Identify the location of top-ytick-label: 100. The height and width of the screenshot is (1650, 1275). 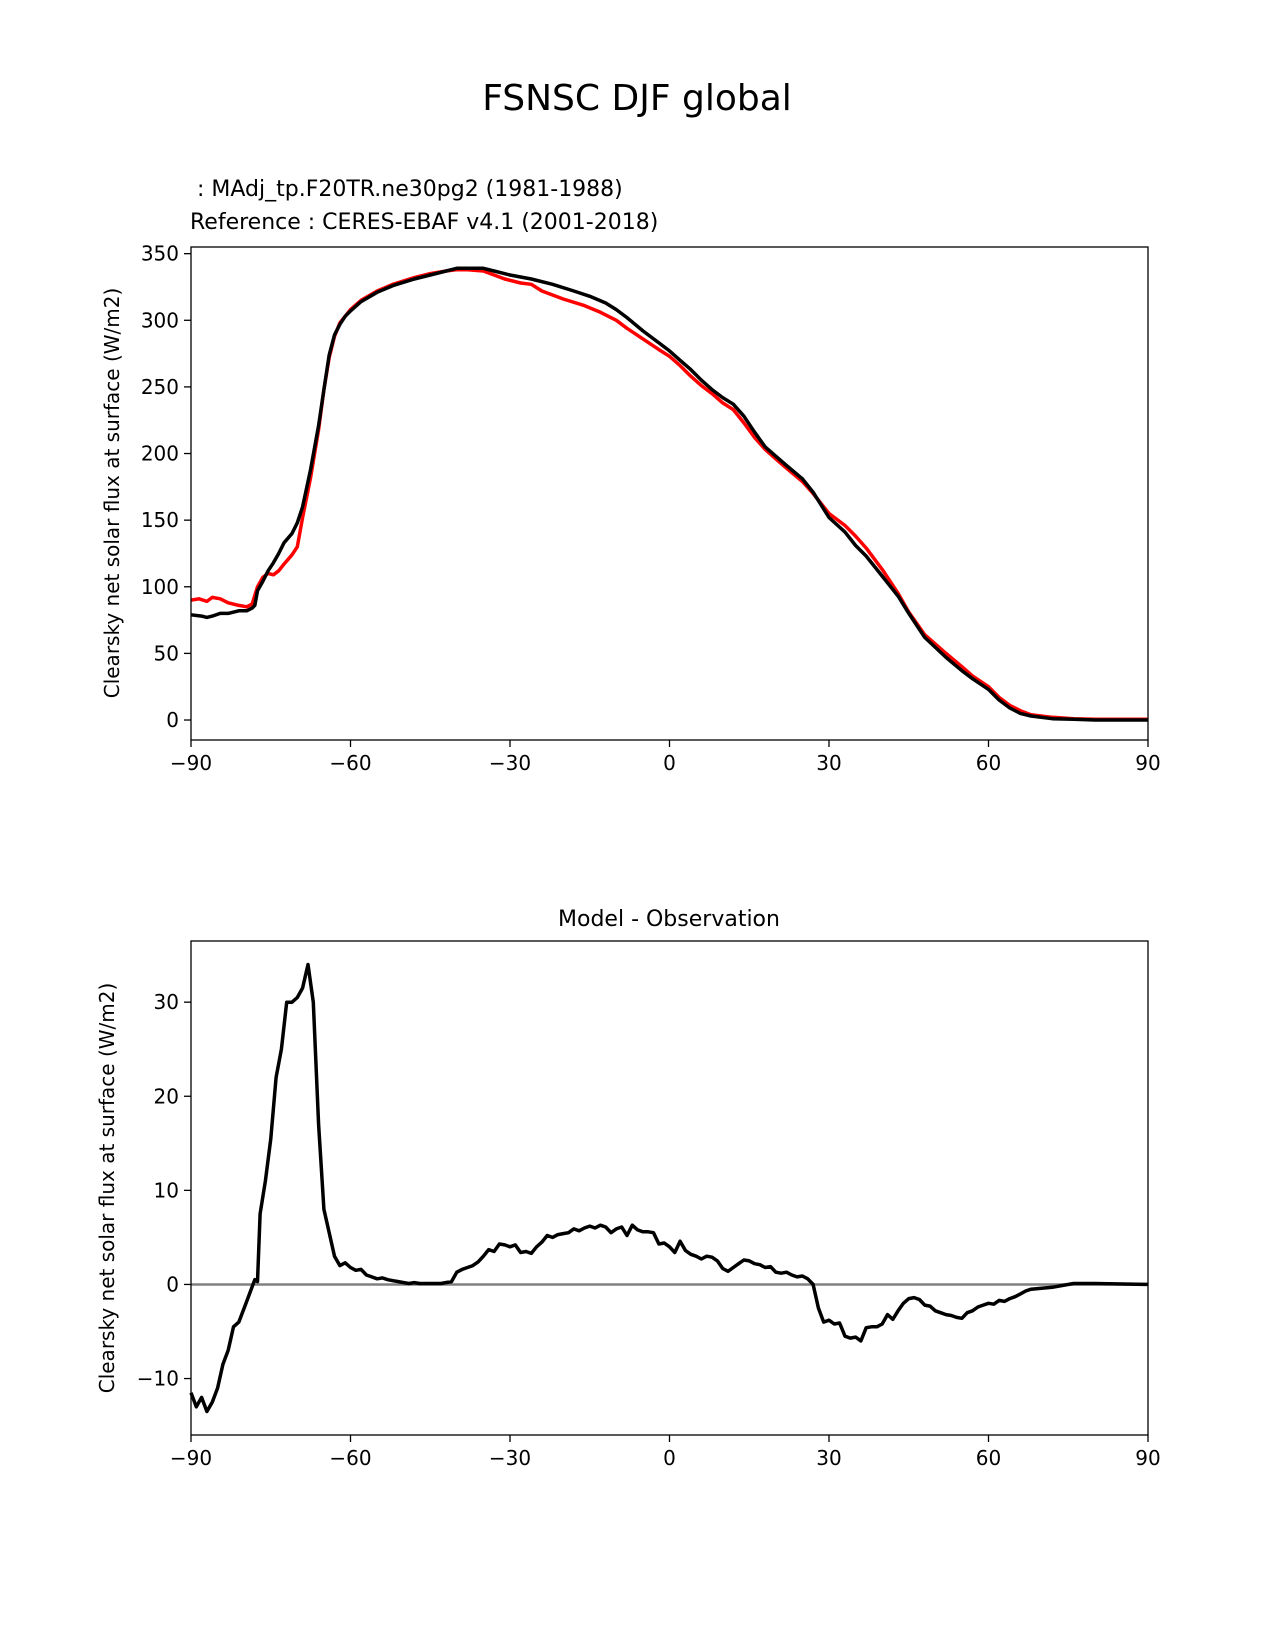
(160, 587).